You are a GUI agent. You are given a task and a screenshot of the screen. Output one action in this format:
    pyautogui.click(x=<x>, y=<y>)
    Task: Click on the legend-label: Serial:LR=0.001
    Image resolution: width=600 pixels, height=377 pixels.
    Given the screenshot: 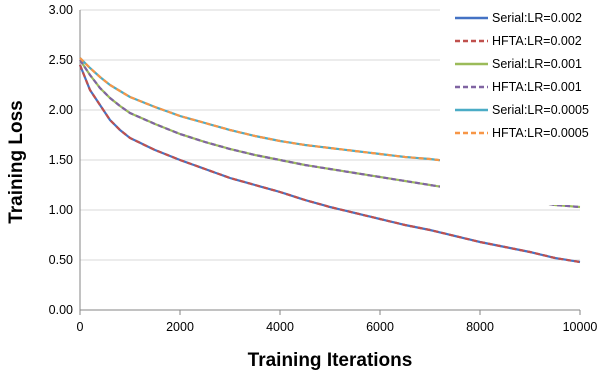 What is the action you would take?
    pyautogui.click(x=537, y=64)
    